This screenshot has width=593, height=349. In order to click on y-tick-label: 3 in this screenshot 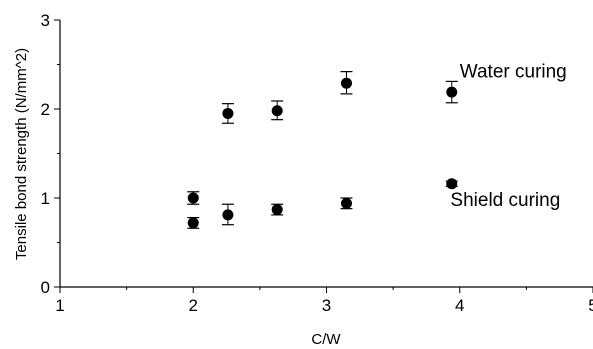, I will do `click(45, 20)`.